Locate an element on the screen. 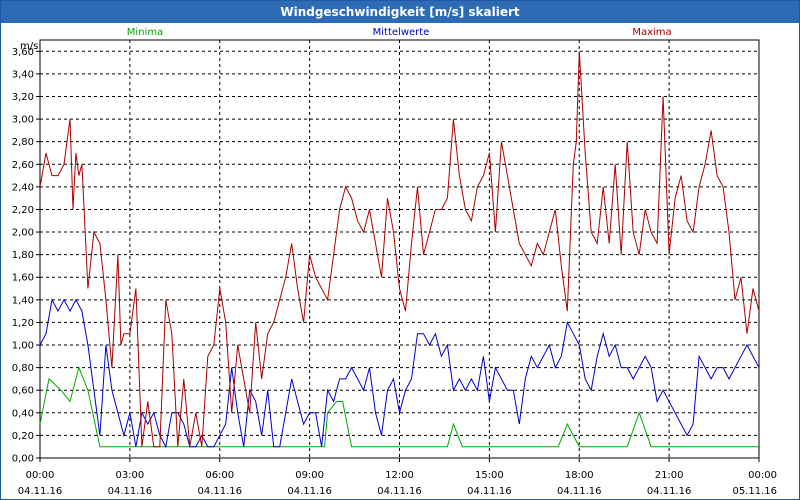 This screenshot has height=500, width=800. y-tick-label: 2,40 is located at coordinates (23, 187).